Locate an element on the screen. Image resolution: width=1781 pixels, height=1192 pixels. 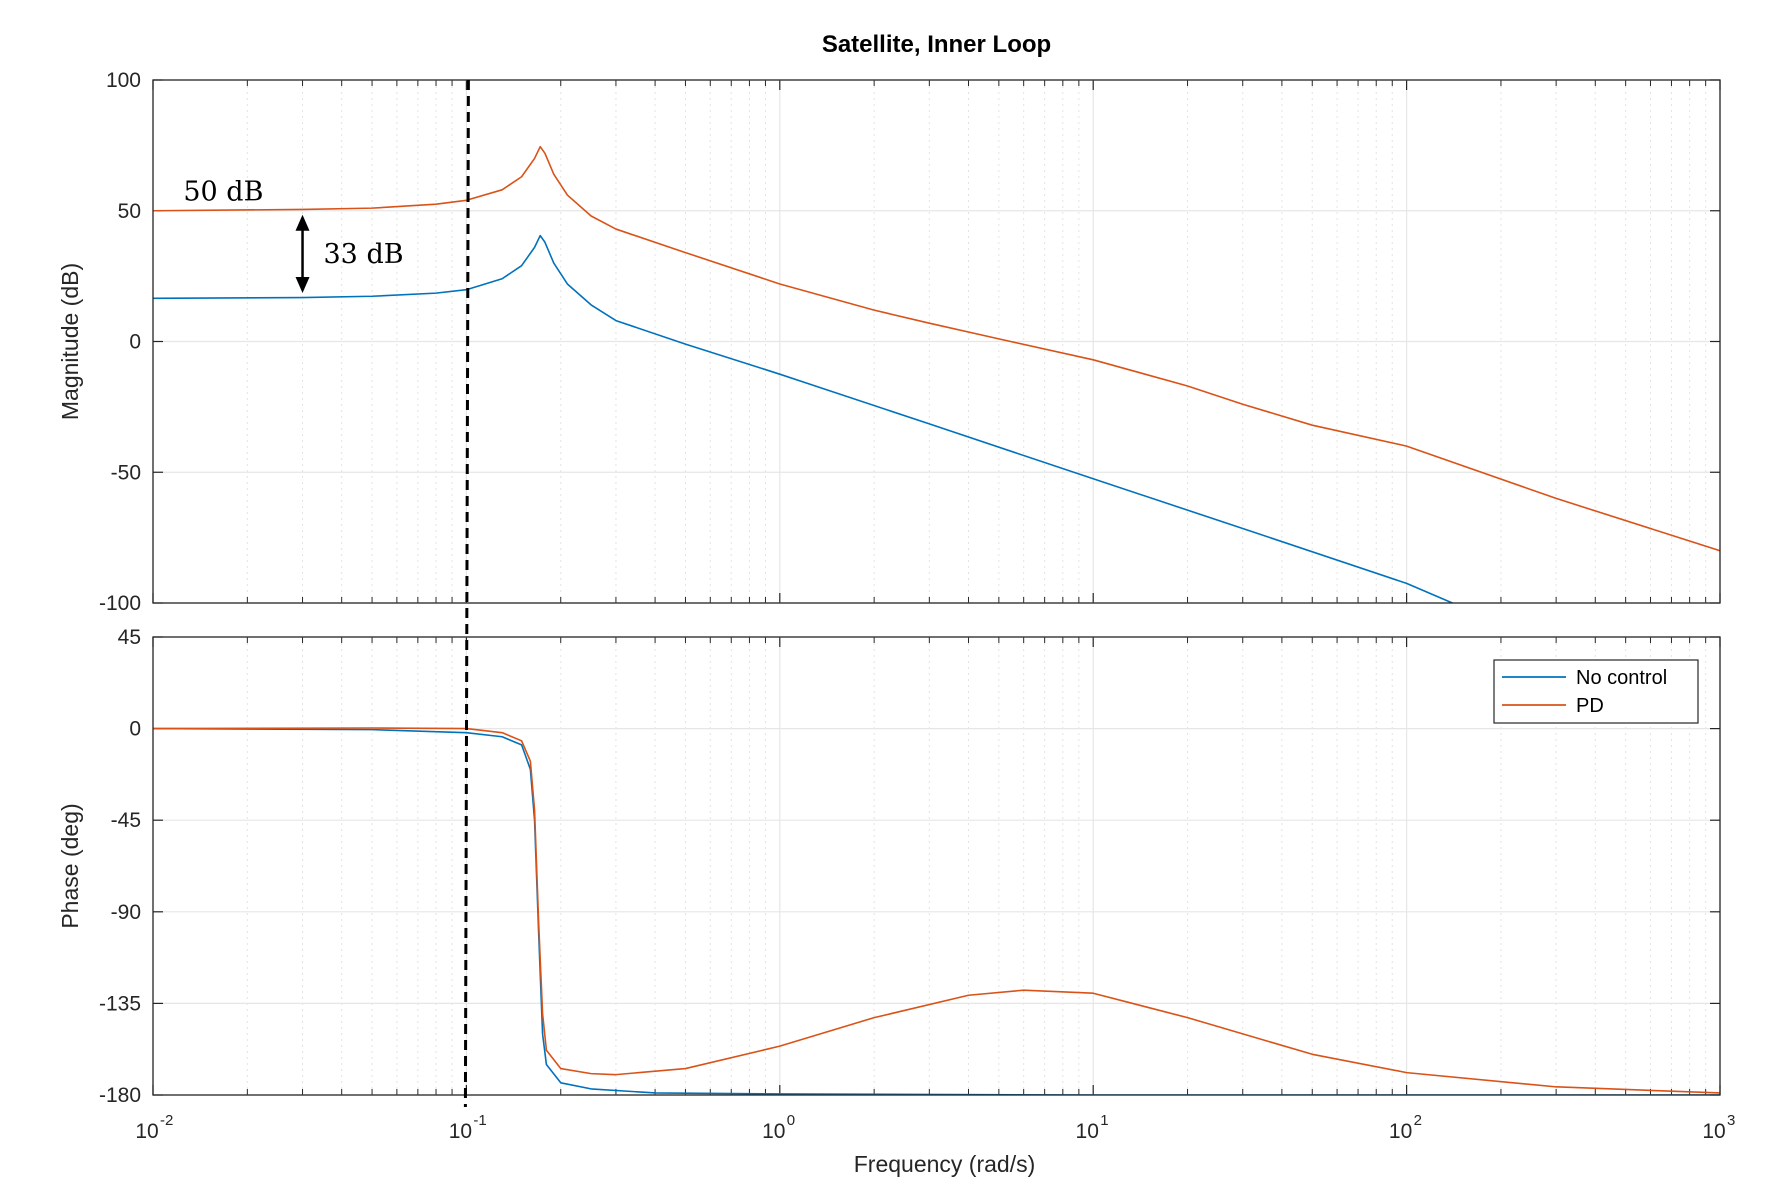
magnitude-y-tick-label: 100 is located at coordinates (123, 80).